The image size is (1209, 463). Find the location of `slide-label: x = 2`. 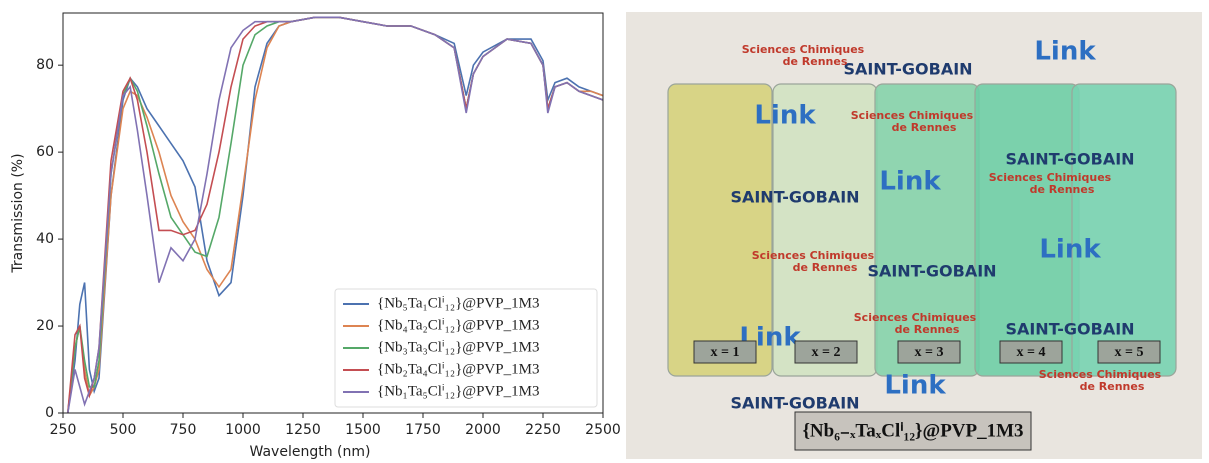

slide-label: x = 2 is located at coordinates (826, 352).